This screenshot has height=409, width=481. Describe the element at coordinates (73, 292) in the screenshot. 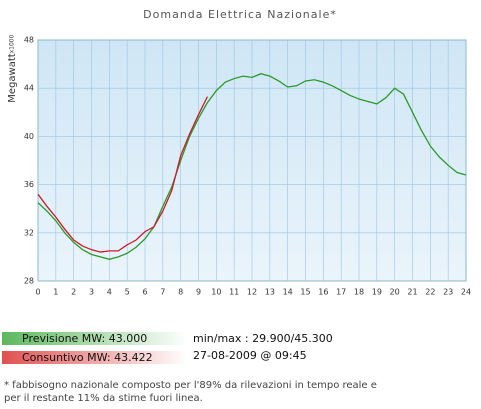

I see `x-tick-label: 2` at that location.